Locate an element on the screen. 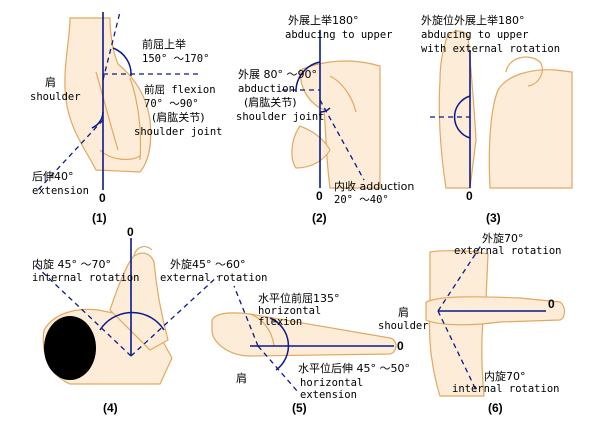 The image size is (608, 426). panel4-internal-cn: 内旋 45° ～70° is located at coordinates (71, 264).